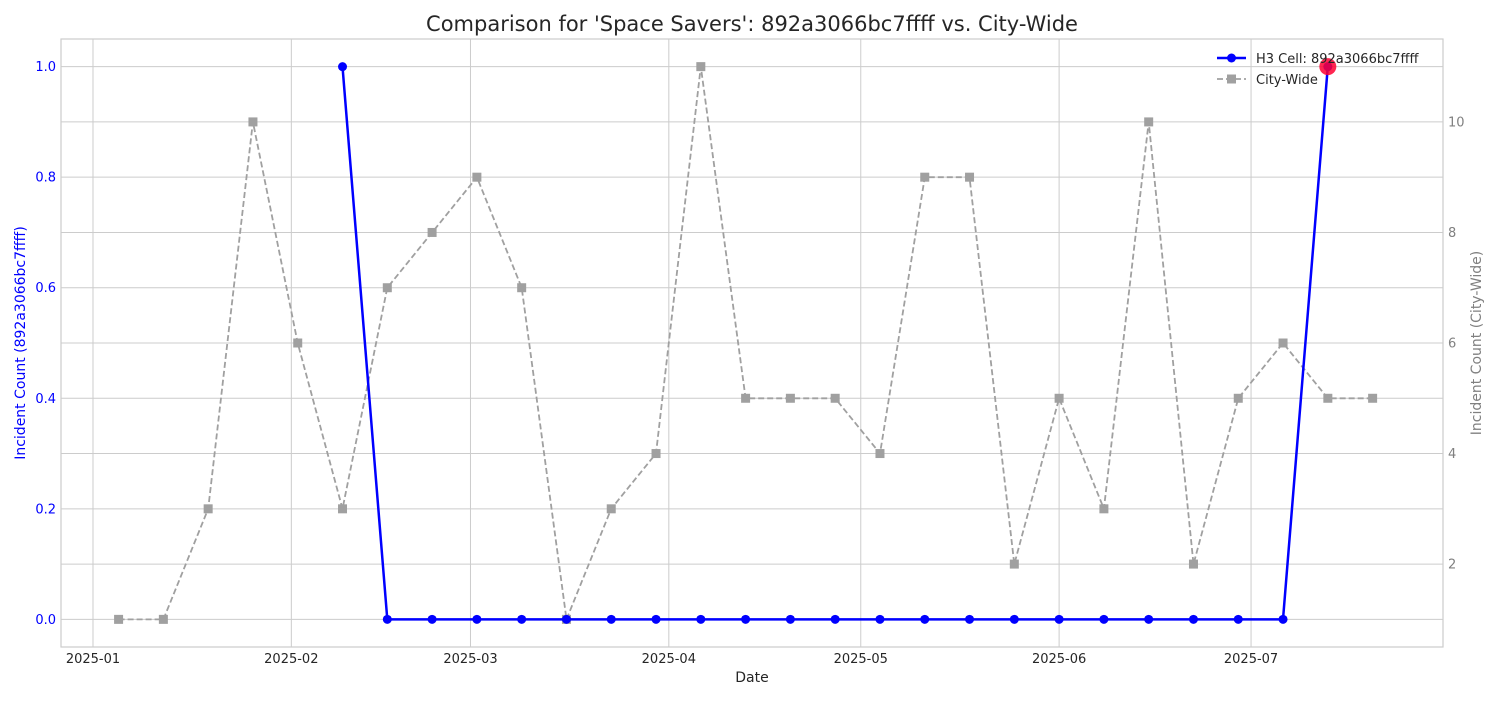 The height and width of the screenshot is (704, 1500). Describe the element at coordinates (45, 288) in the screenshot. I see `y-left-tick-label: 0.6` at that location.